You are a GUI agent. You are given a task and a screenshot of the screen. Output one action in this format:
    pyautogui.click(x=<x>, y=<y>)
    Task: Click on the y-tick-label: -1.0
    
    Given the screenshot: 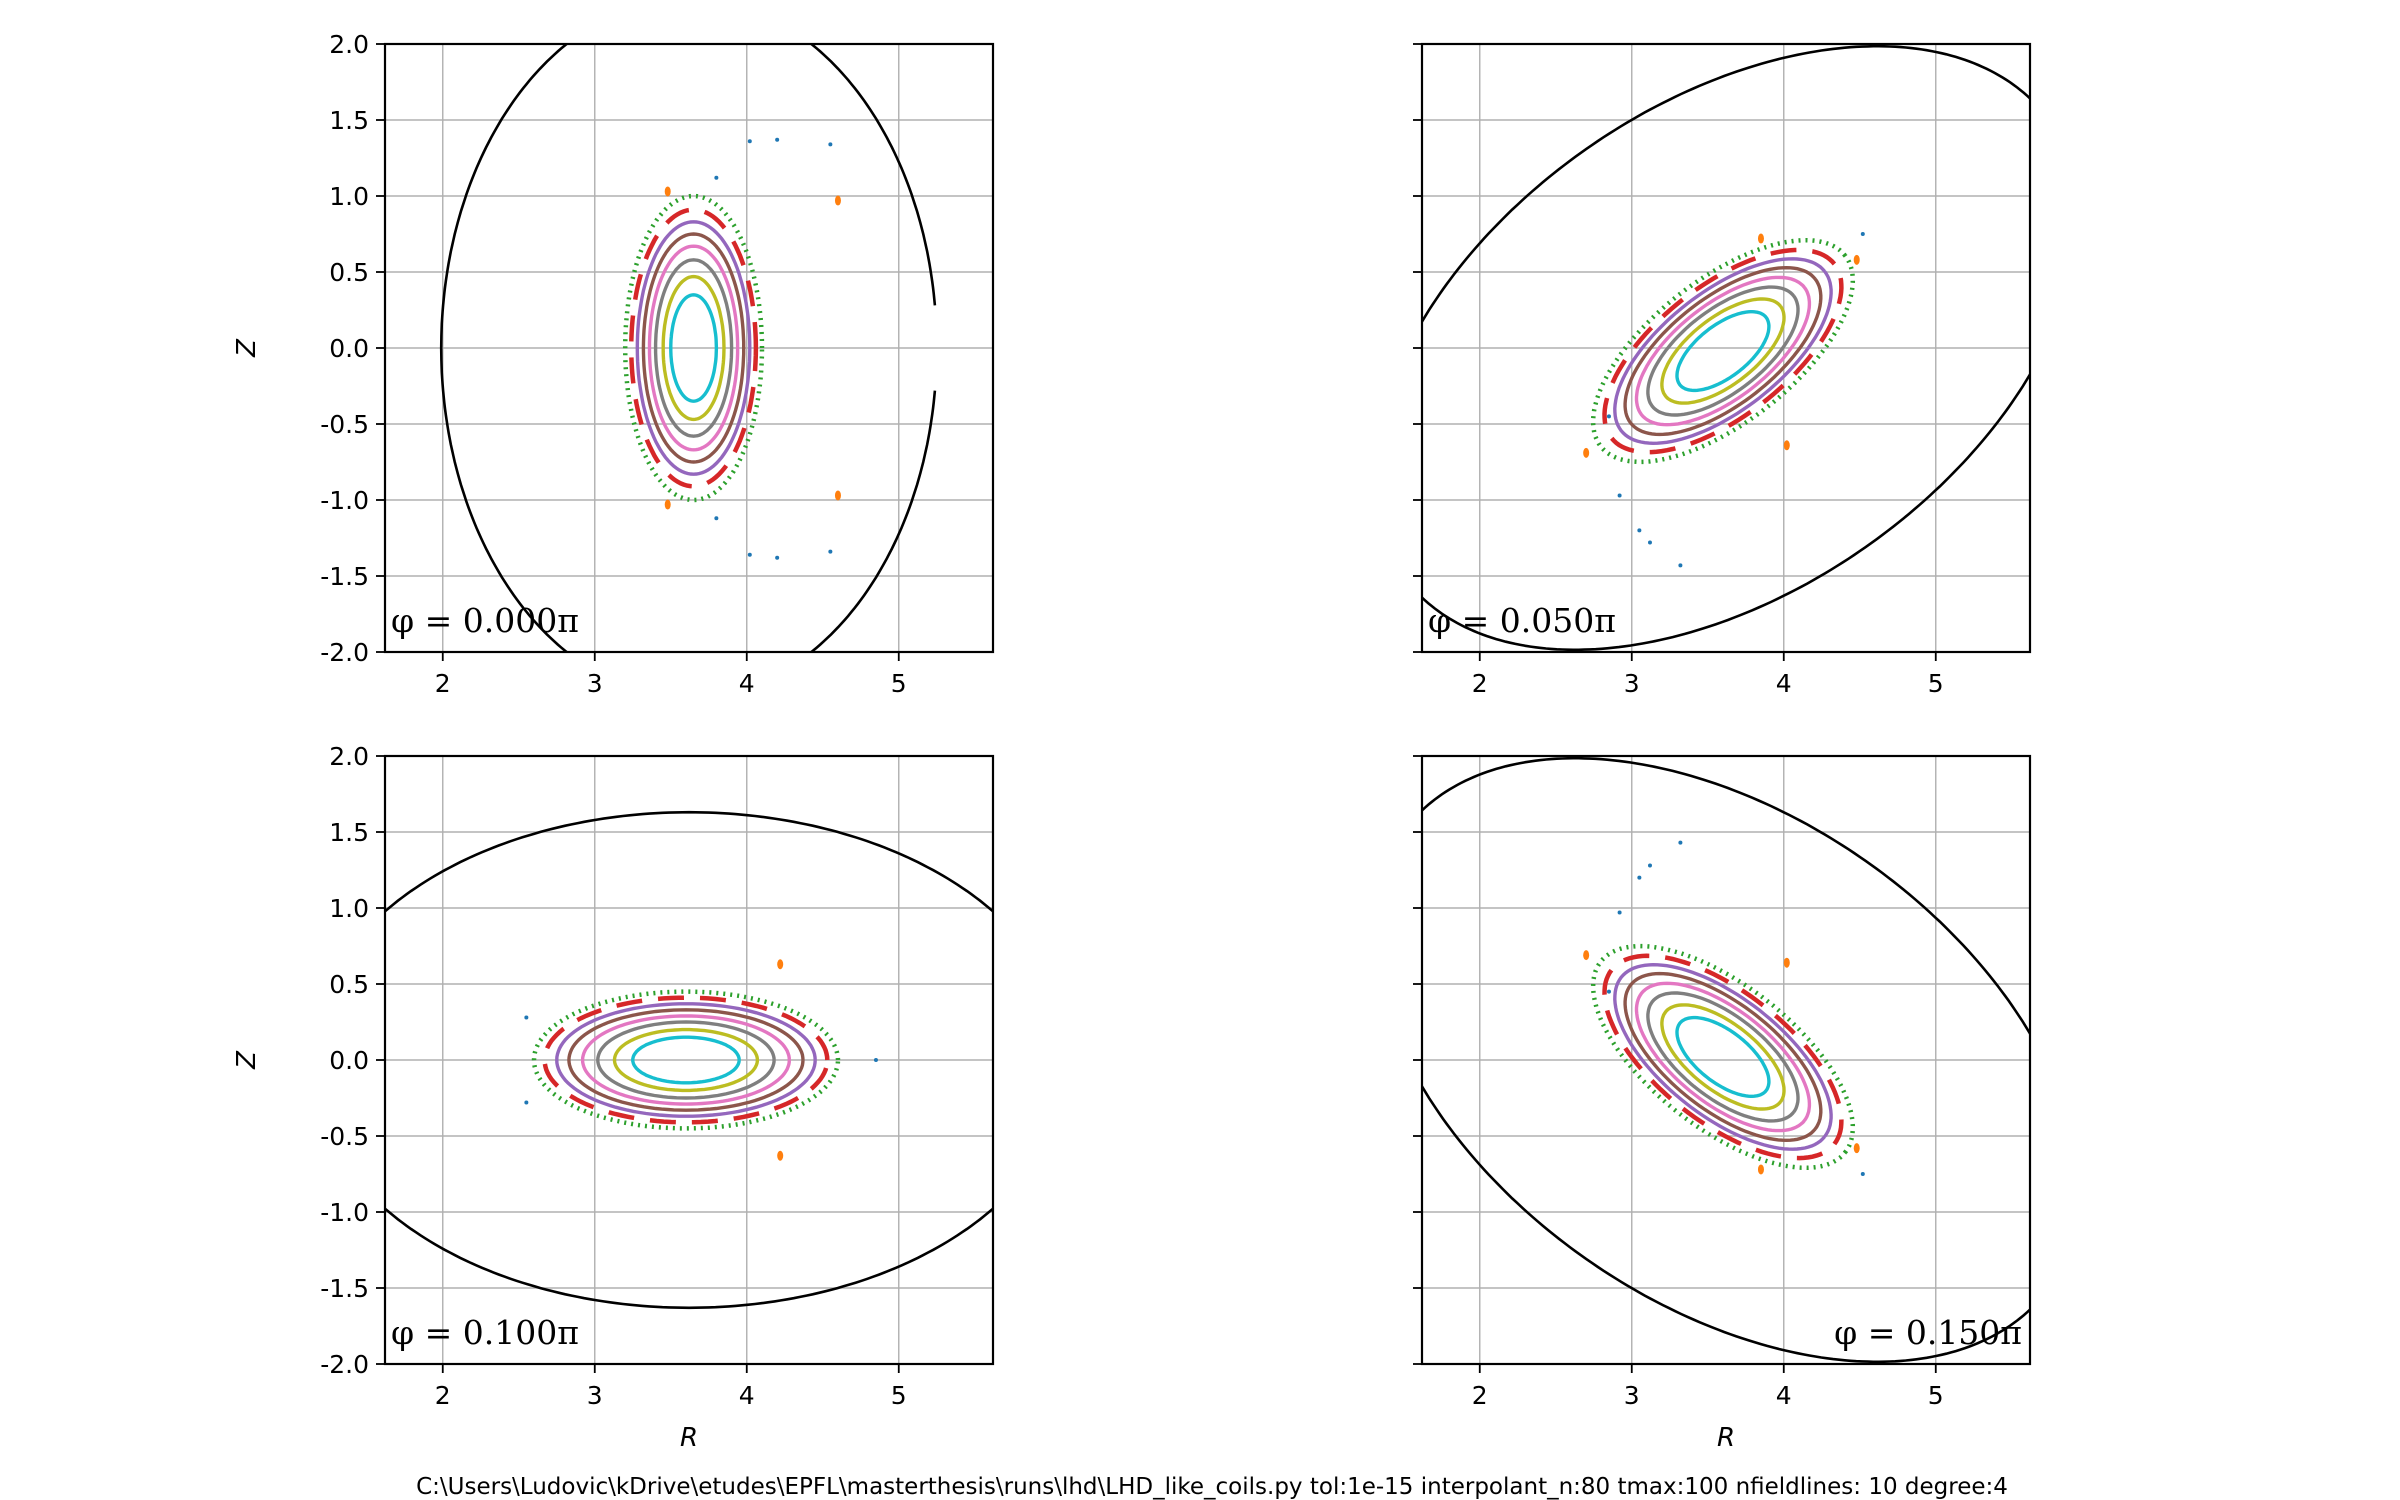 What is the action you would take?
    pyautogui.click(x=344, y=1212)
    